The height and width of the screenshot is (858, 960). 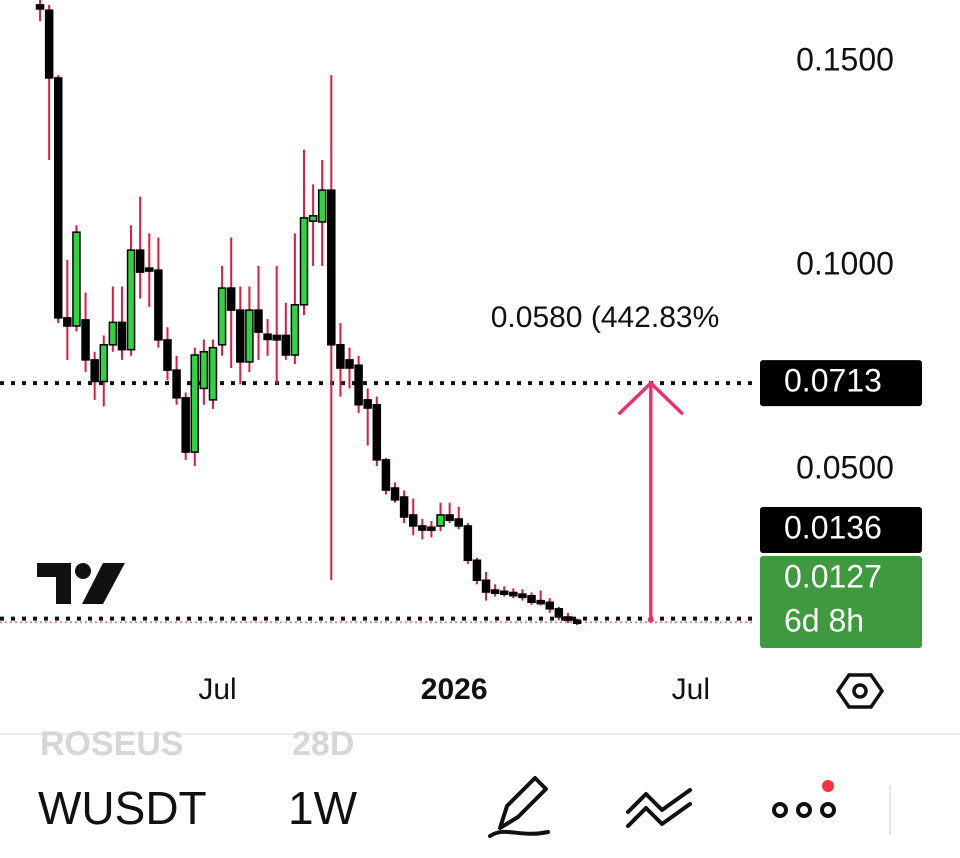 I want to click on y-tick-label: 0.1500, so click(x=845, y=59).